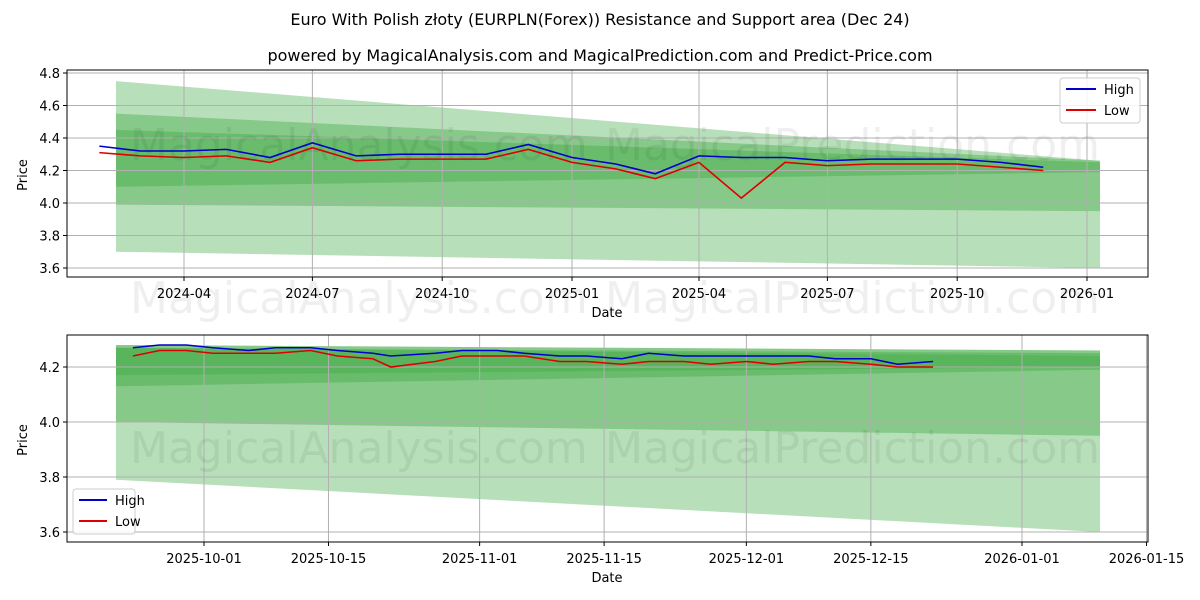  What do you see at coordinates (957, 294) in the screenshot?
I see `x-tick-label: 2025-10` at bounding box center [957, 294].